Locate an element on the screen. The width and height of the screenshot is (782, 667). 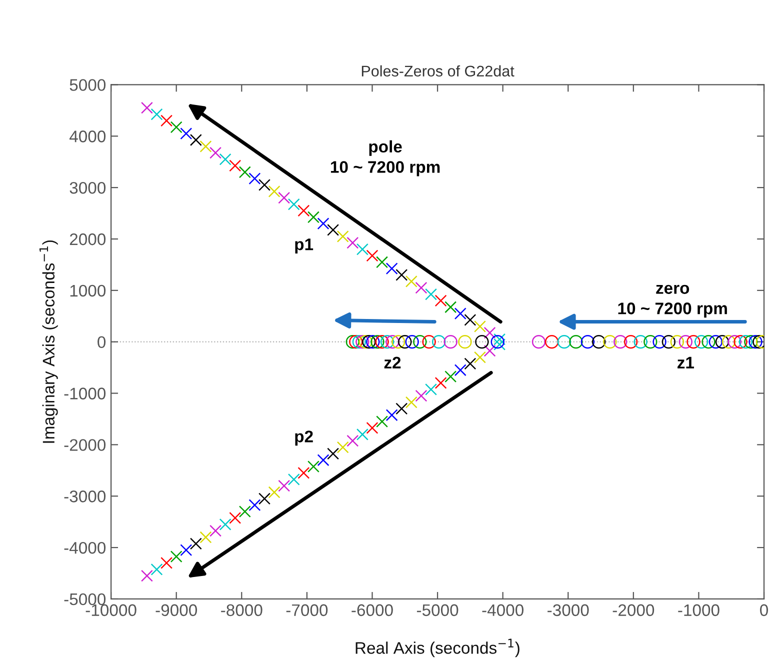
chart-title: Poles-Zeros of G22dat is located at coordinates (438, 71).